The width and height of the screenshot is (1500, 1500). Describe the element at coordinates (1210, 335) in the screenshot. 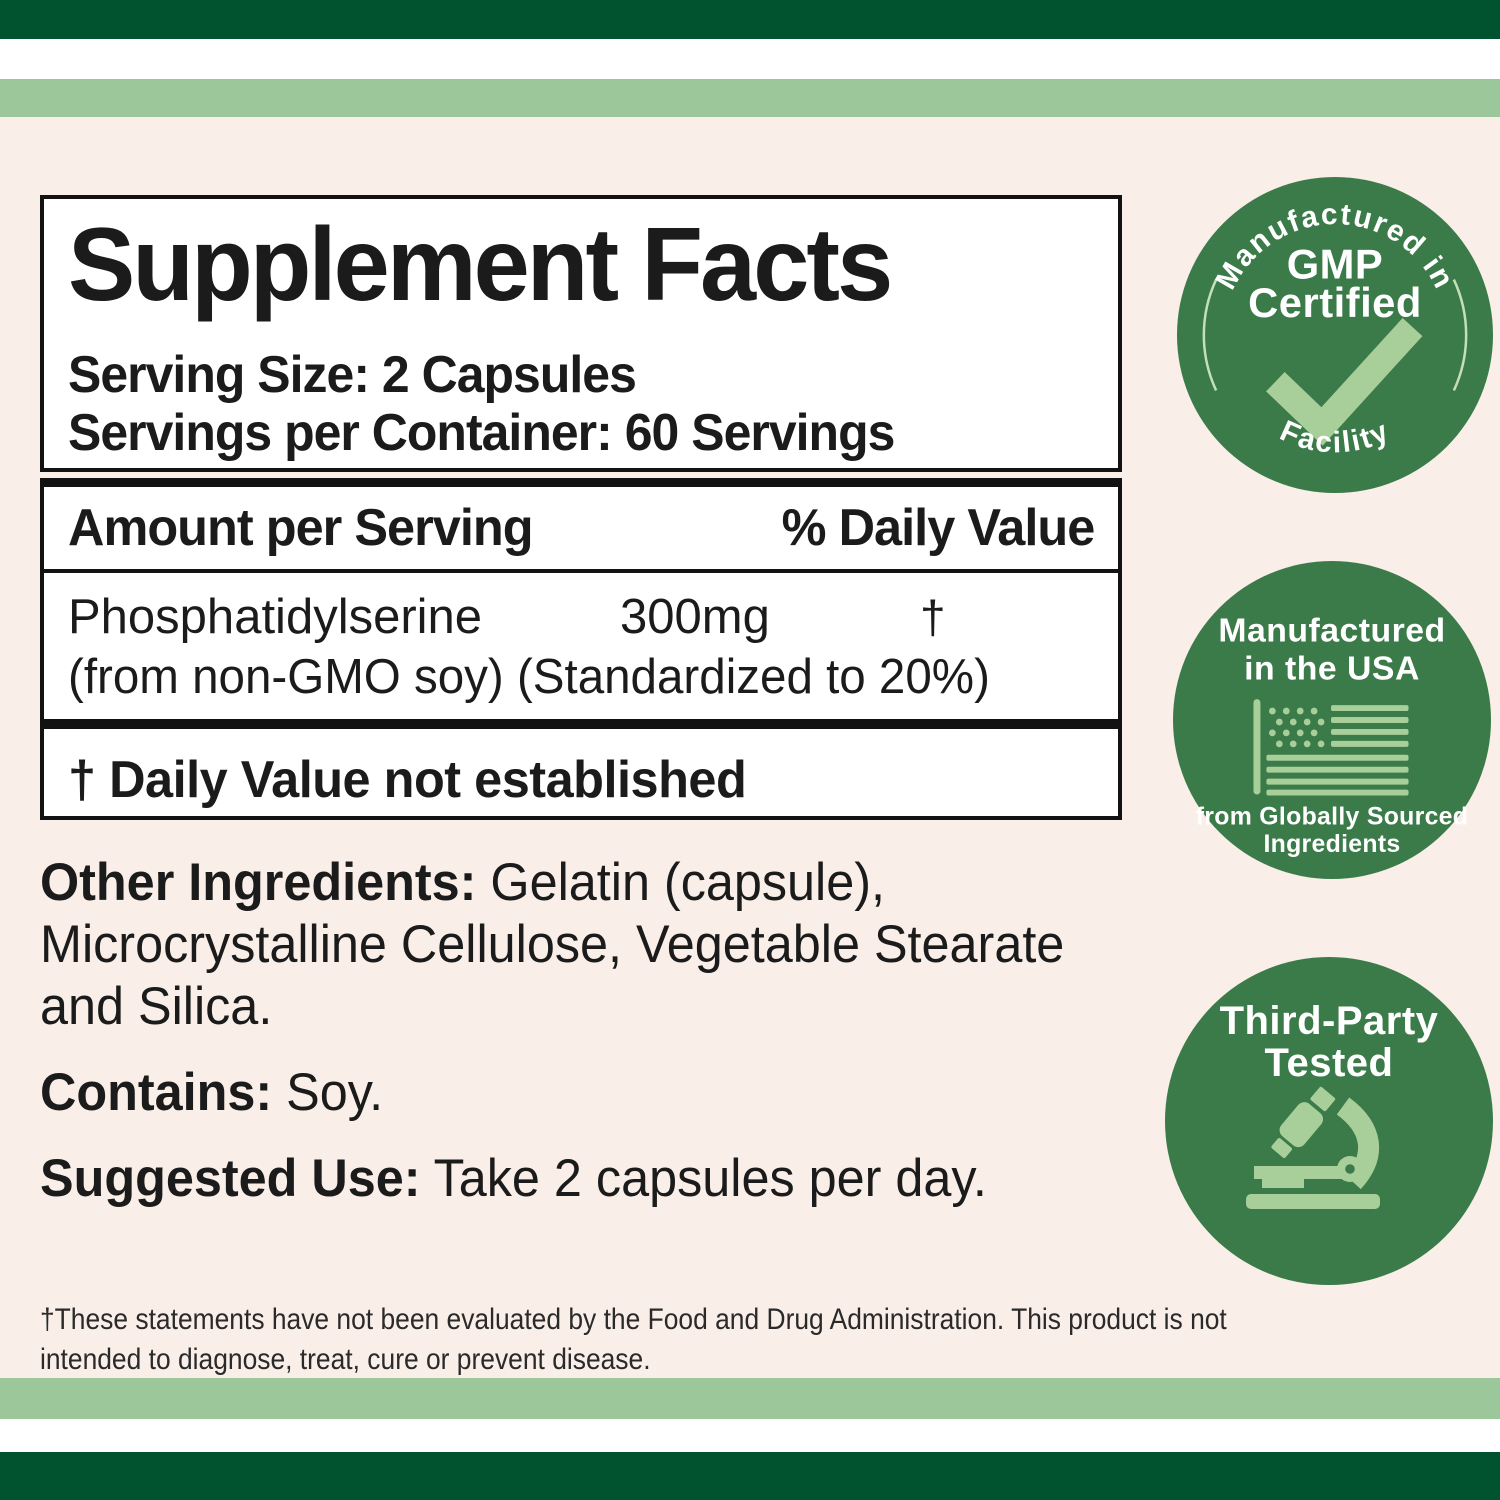

I see `gmp-ring-left-arc` at that location.